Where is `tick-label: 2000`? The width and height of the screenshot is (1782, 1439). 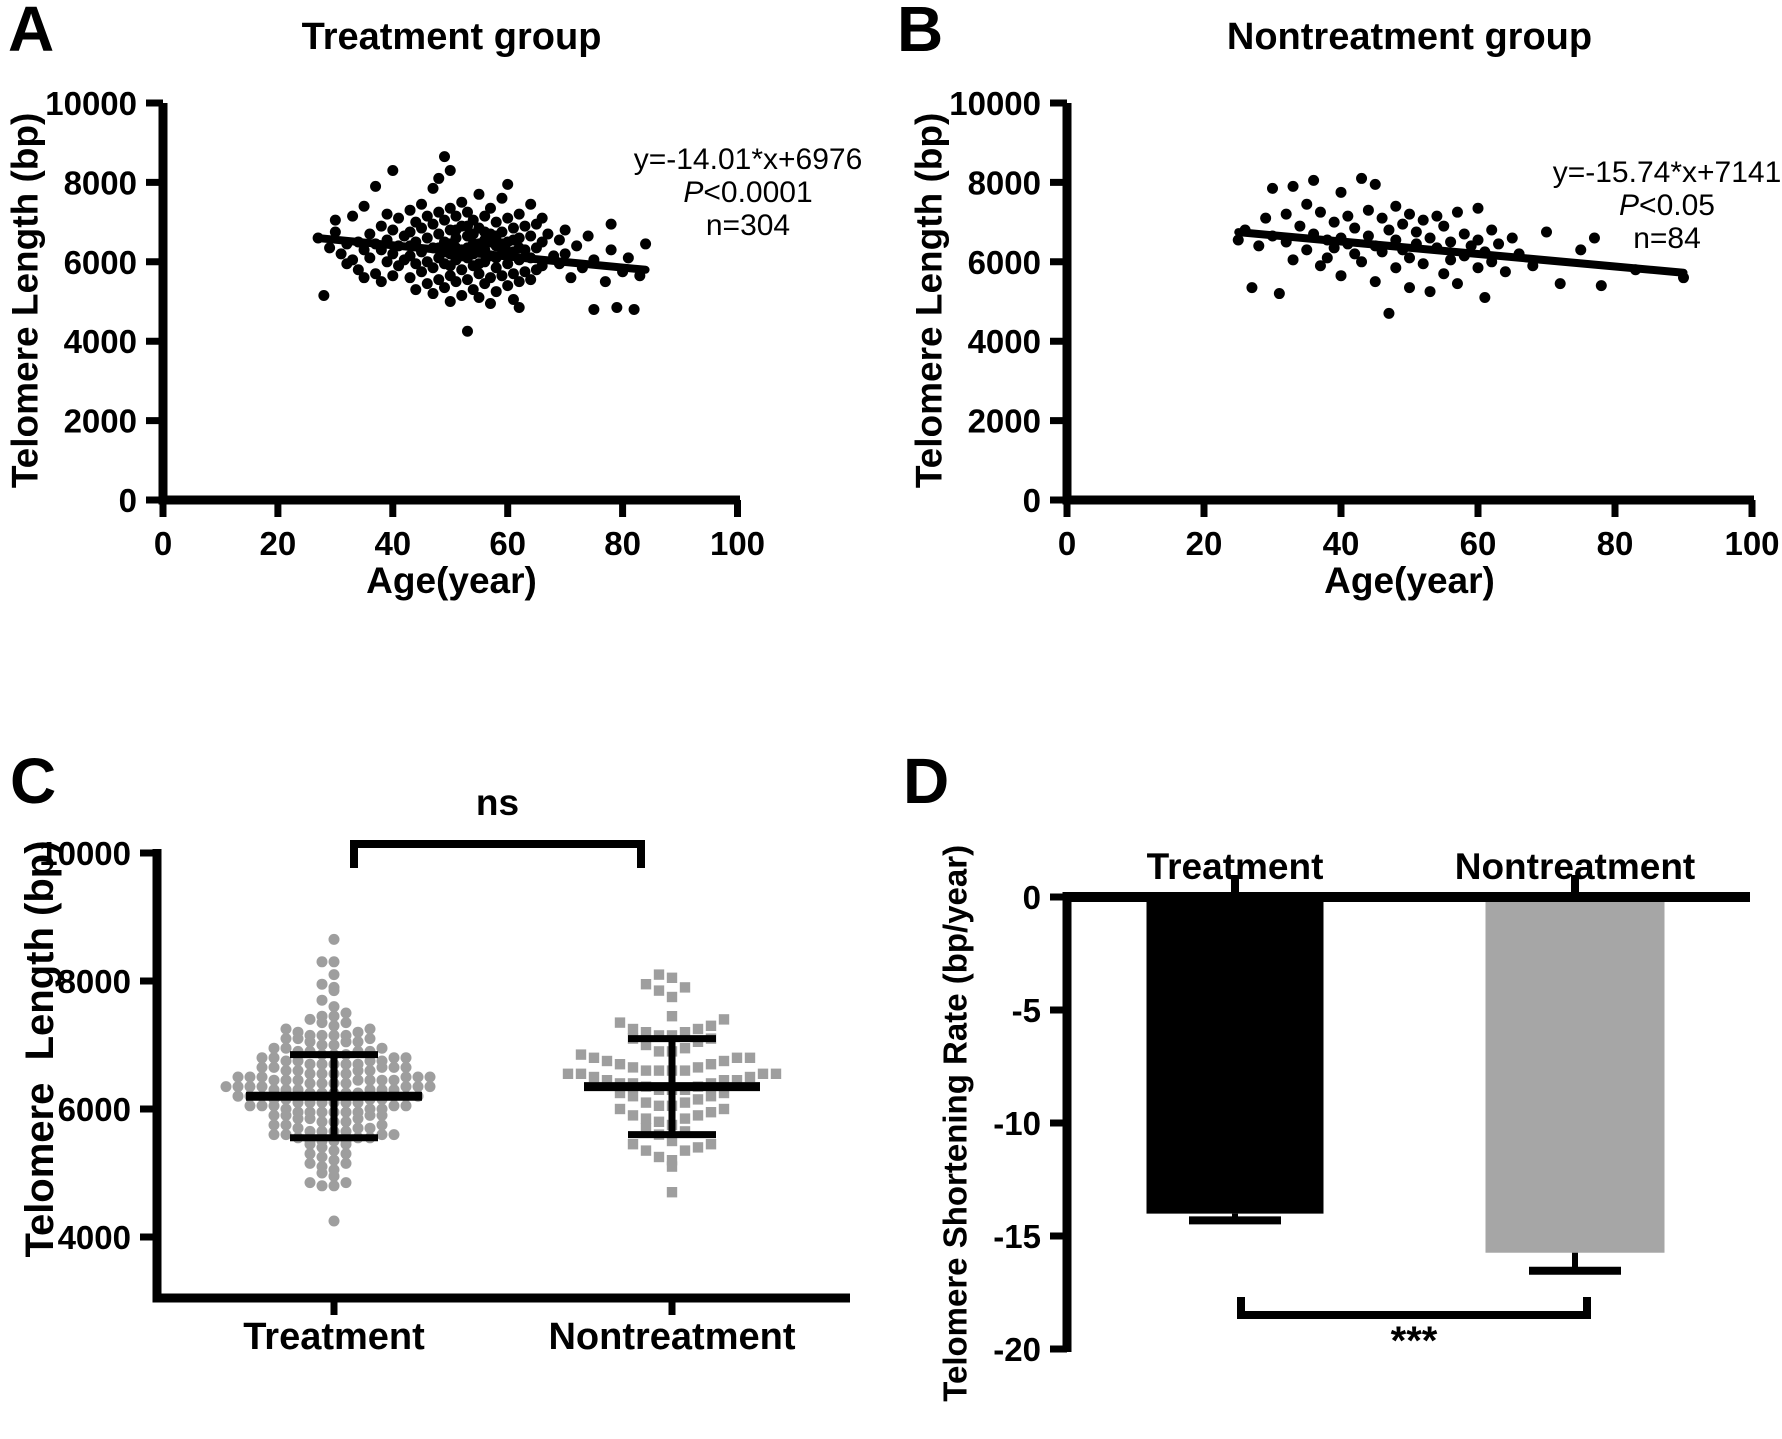
tick-label: 2000 is located at coordinates (1004, 421).